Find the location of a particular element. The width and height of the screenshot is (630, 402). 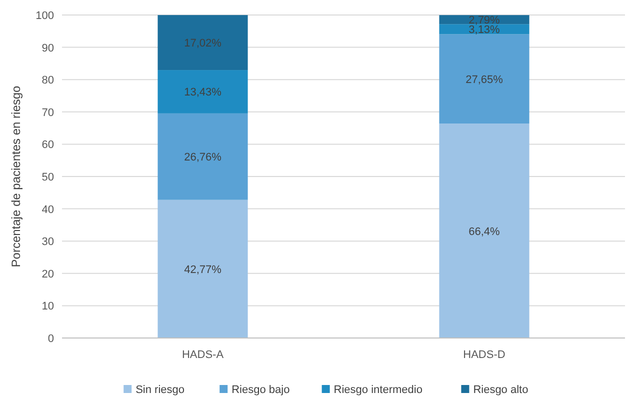

y-tick-label: 0 is located at coordinates (51, 339).